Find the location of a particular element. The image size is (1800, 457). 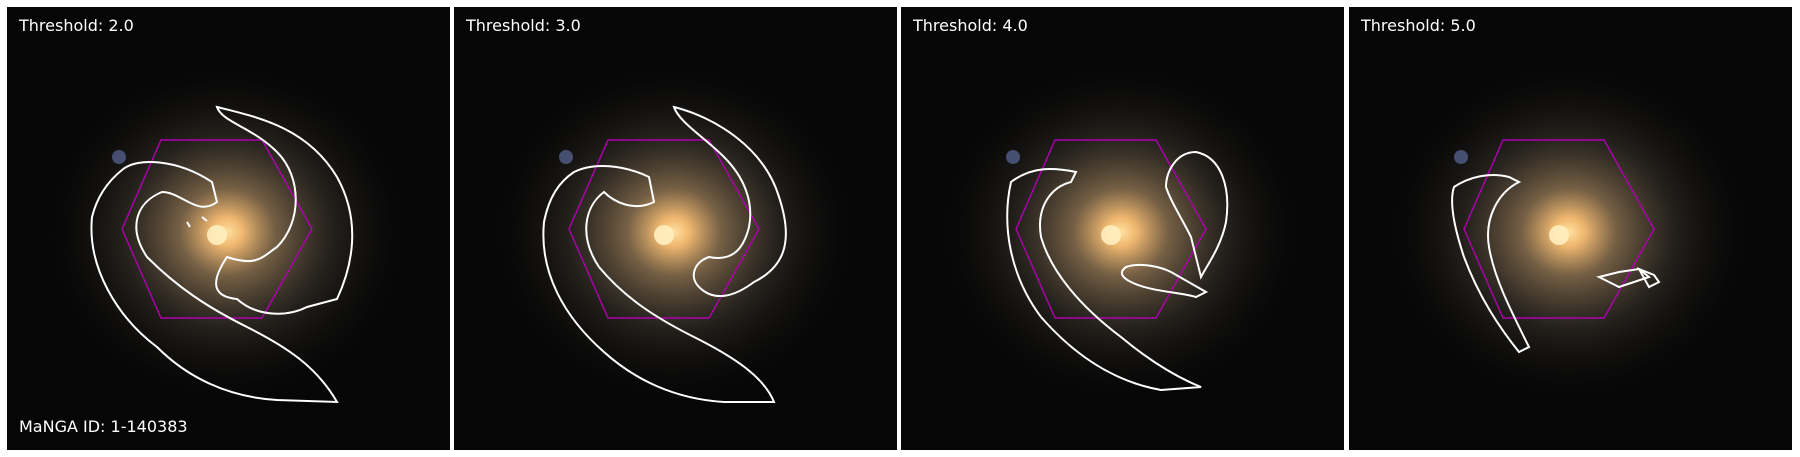

panel-label: Threshold: 3.0 is located at coordinates (523, 25).